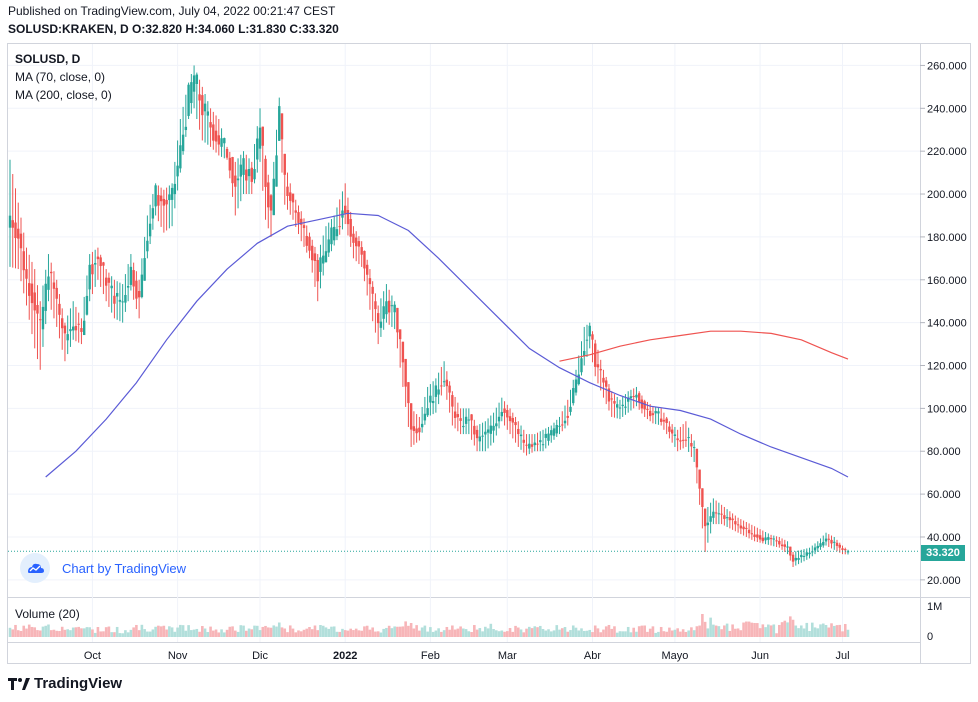  Describe the element at coordinates (947, 281) in the screenshot. I see `price-tick-label: 160.000` at that location.